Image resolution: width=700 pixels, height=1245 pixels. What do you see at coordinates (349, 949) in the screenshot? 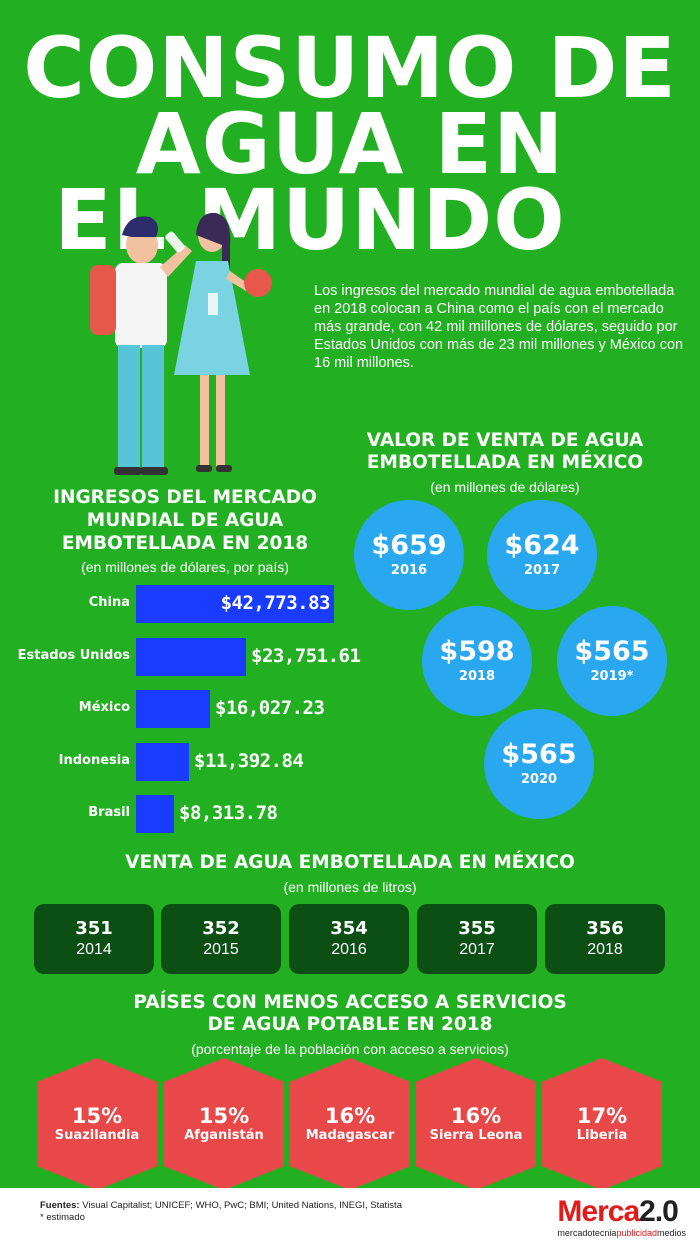
I see `liters-year: 2016` at bounding box center [349, 949].